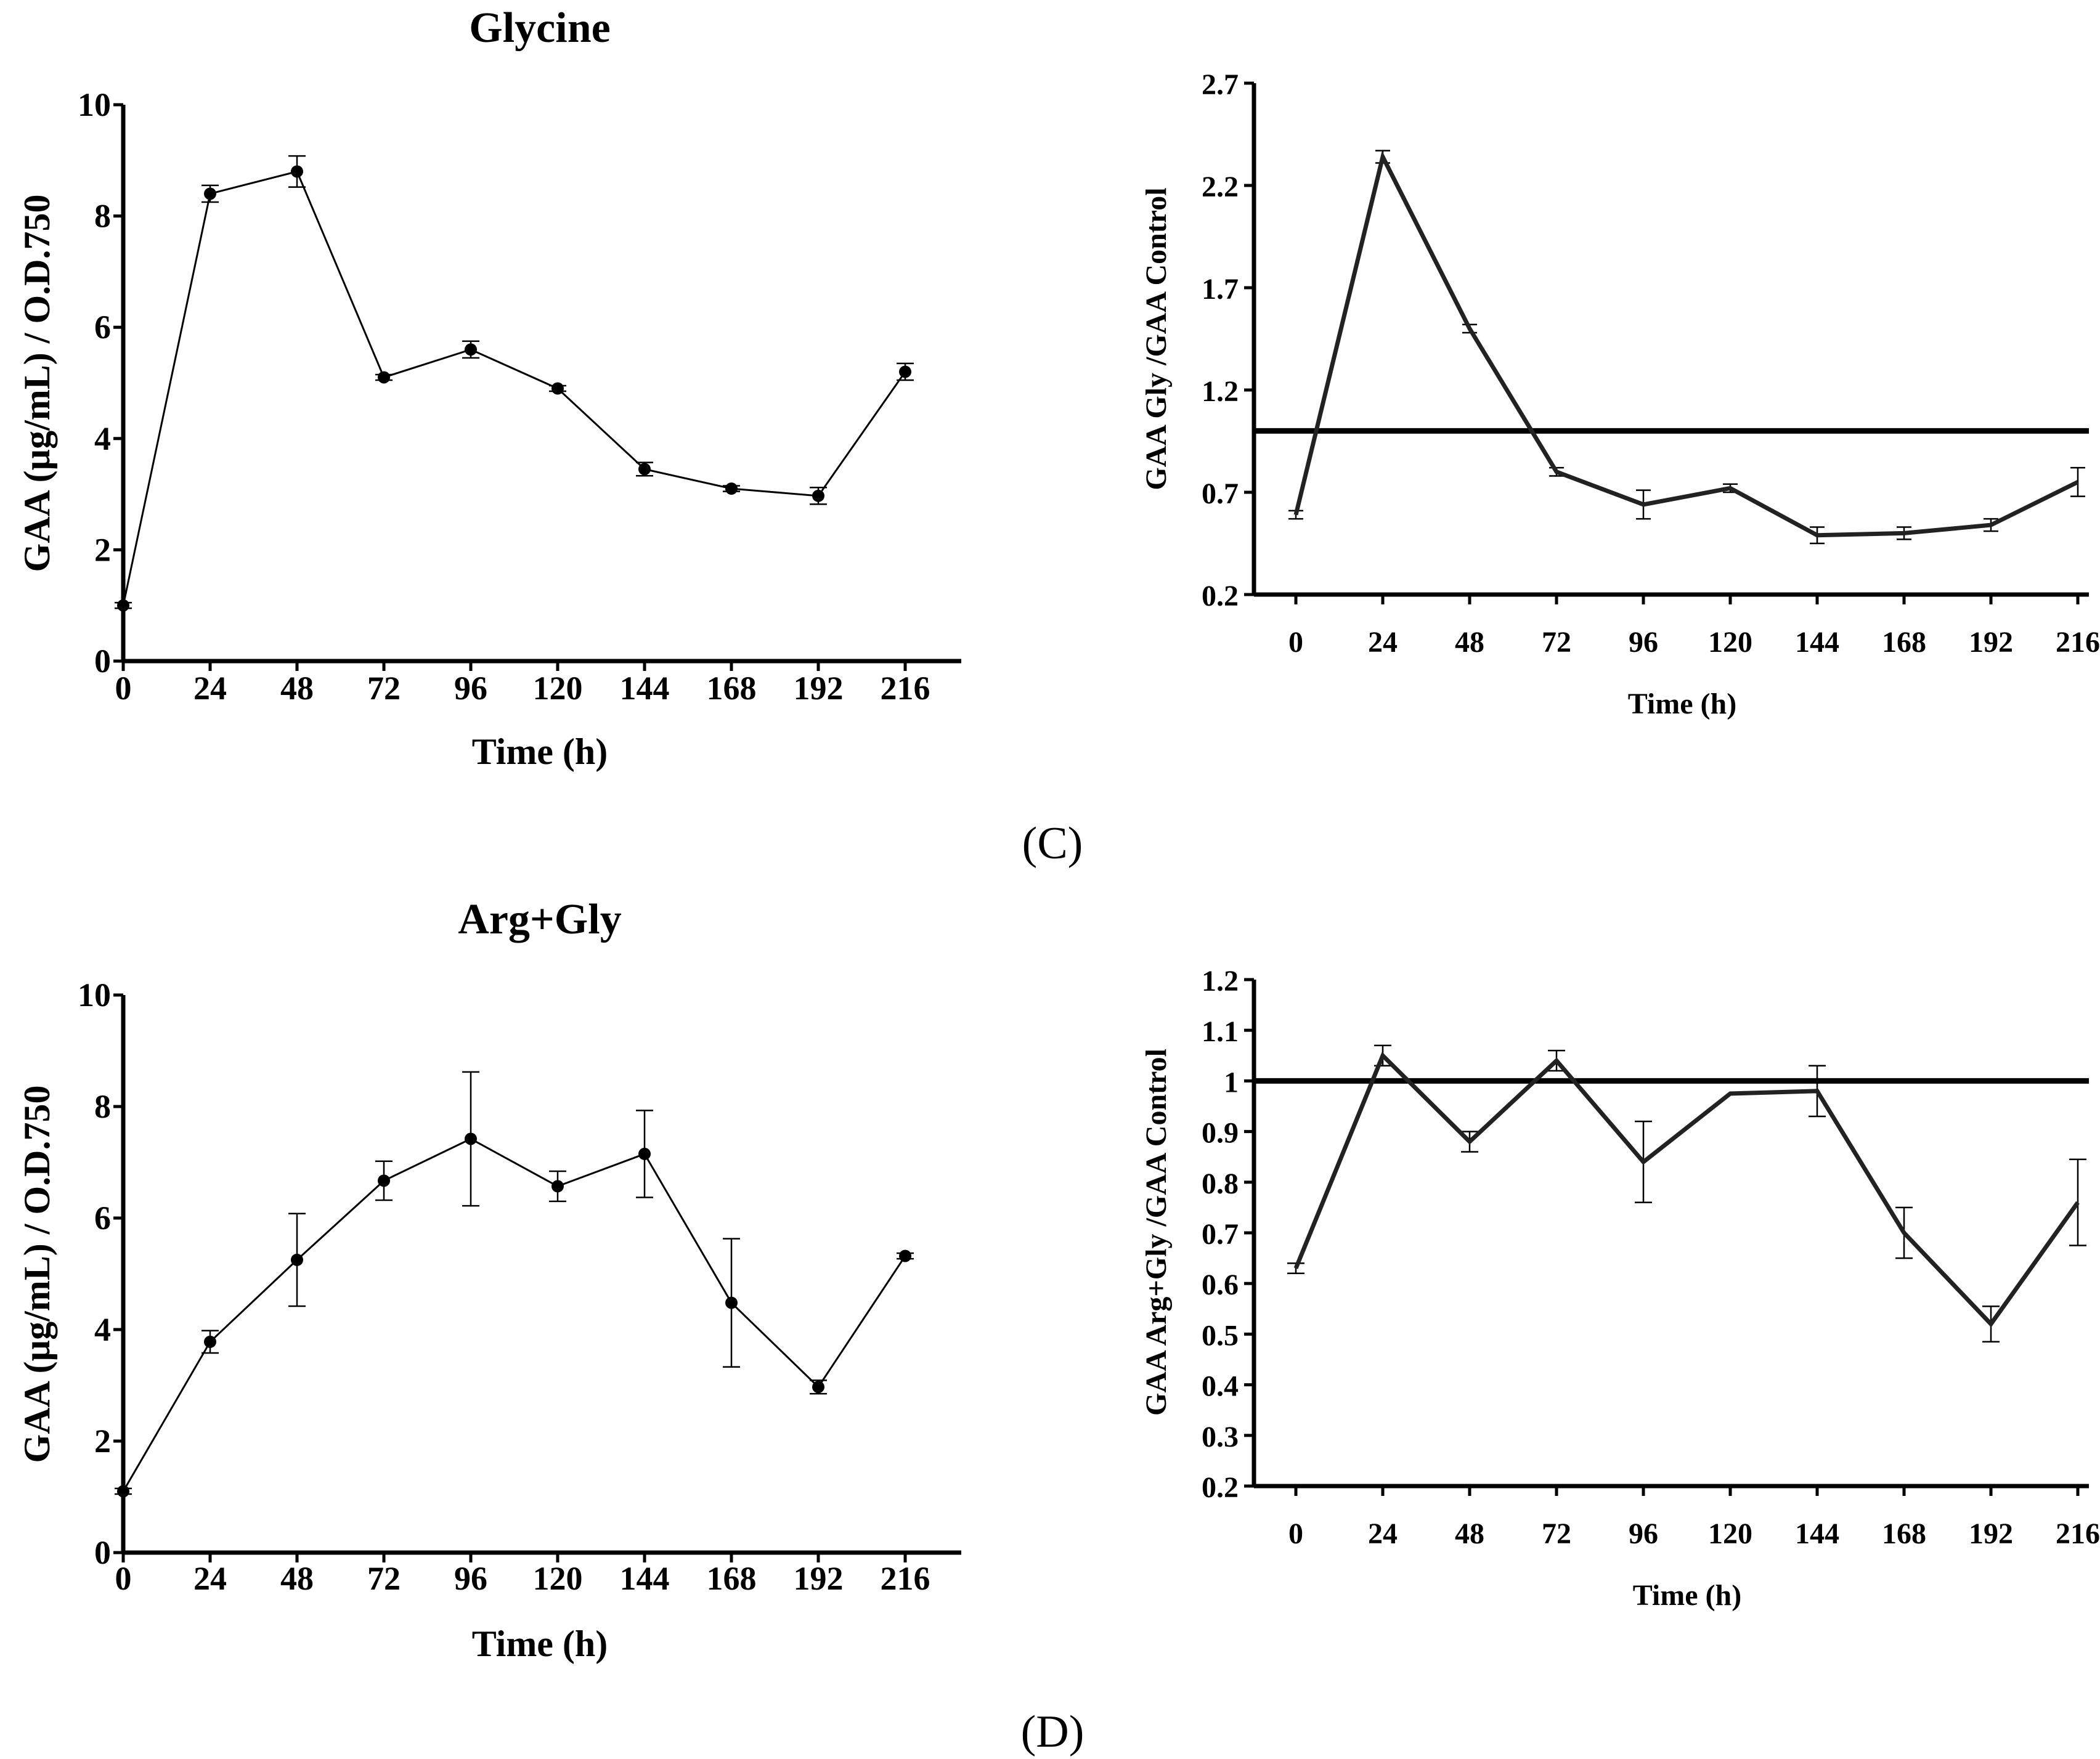  I want to click on y-tick-label: 0.9, so click(1220, 1133).